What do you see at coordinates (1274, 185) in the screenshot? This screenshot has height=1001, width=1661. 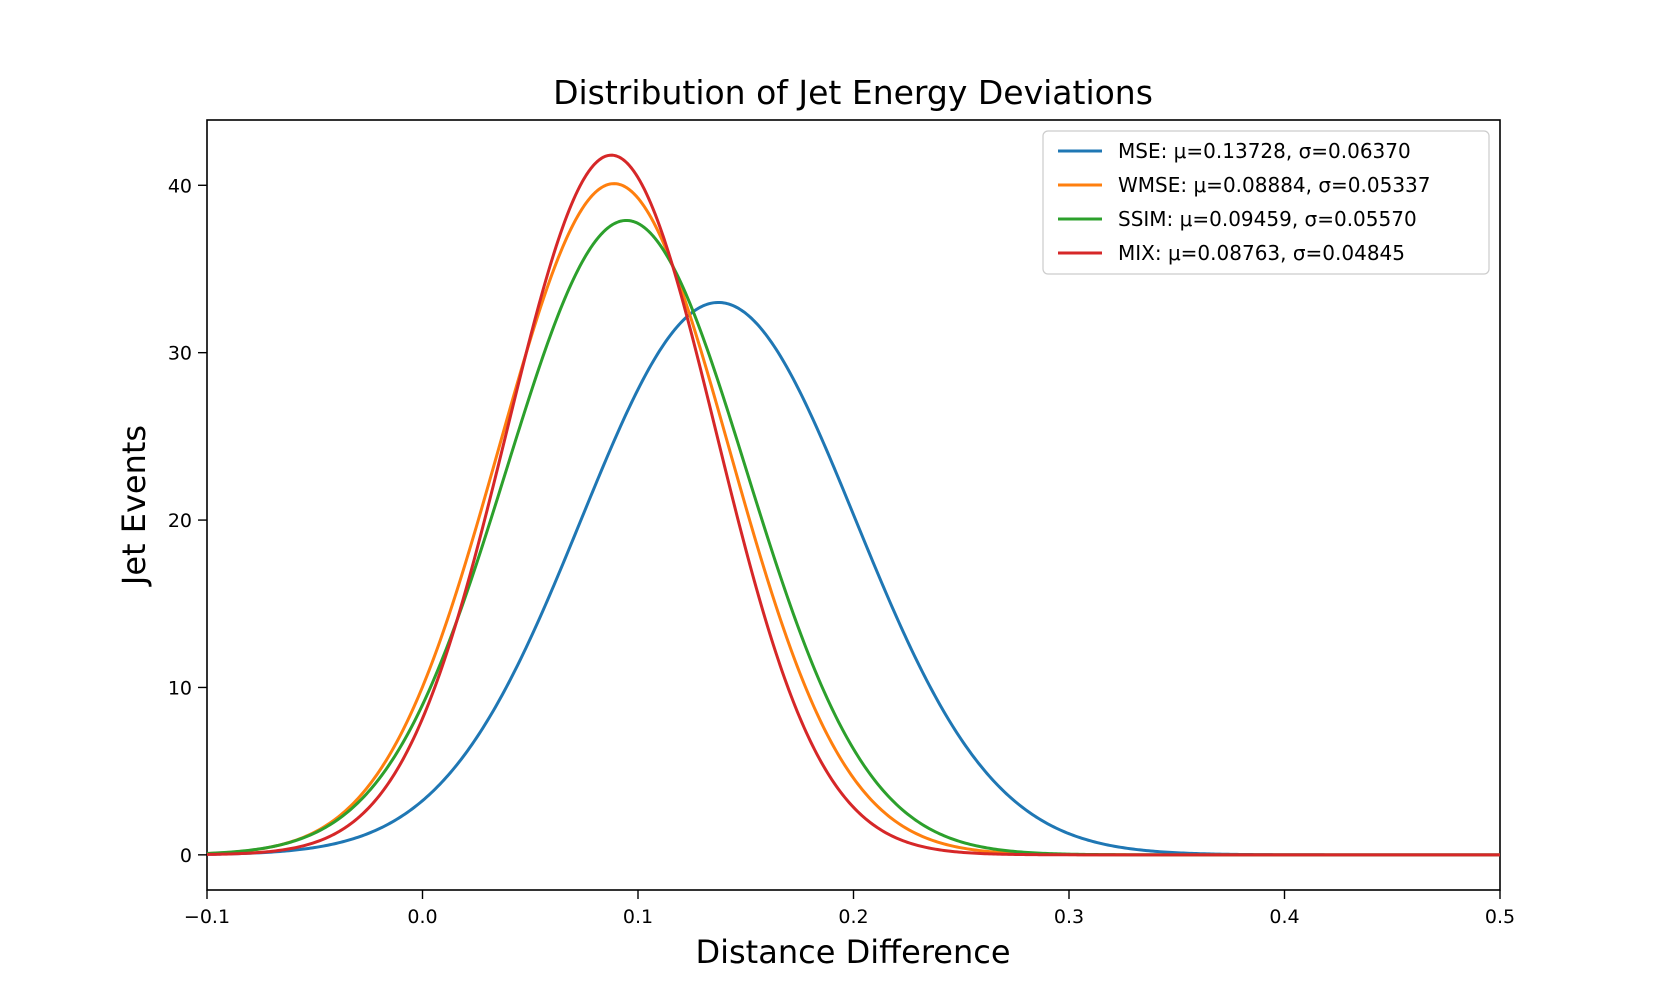 I see `legend-label-wmse: WMSE: μ=0.08884, σ=0.05337` at bounding box center [1274, 185].